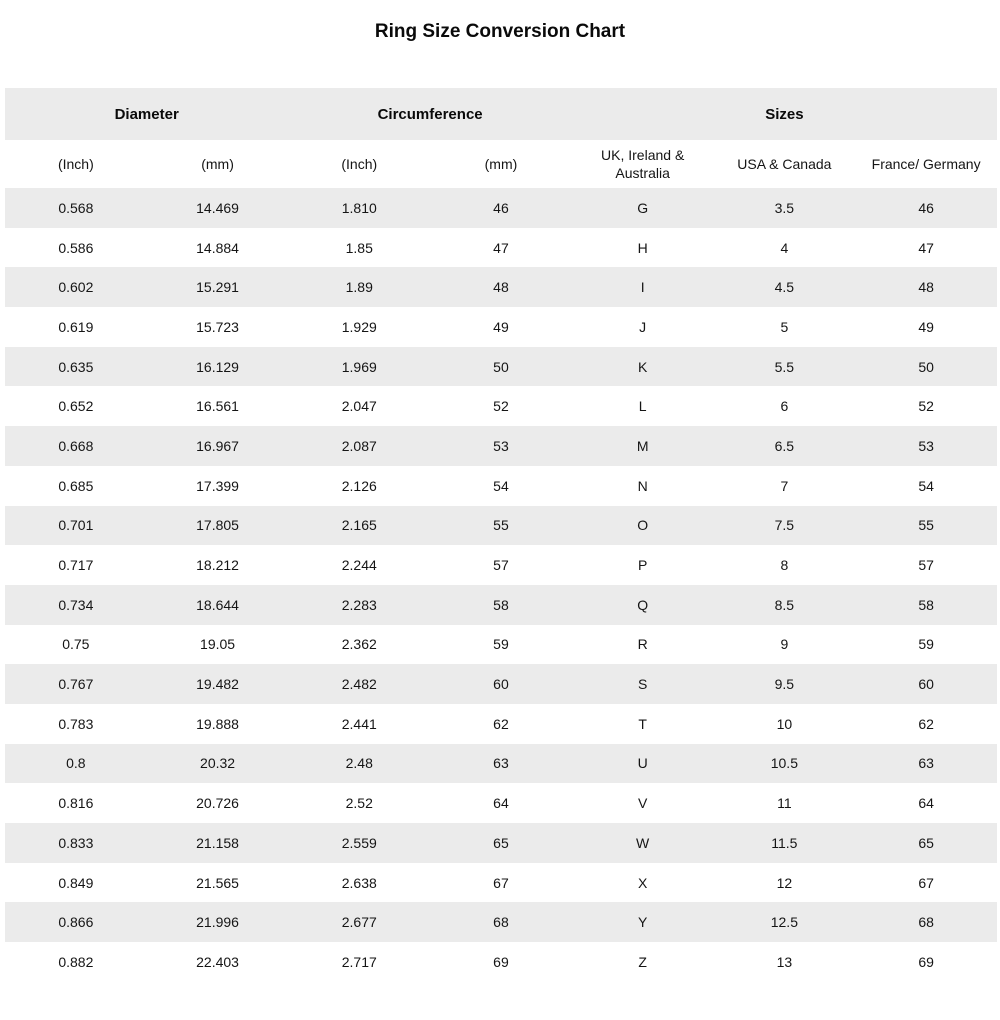  Describe the element at coordinates (642, 366) in the screenshot. I see `table-cell: K` at that location.